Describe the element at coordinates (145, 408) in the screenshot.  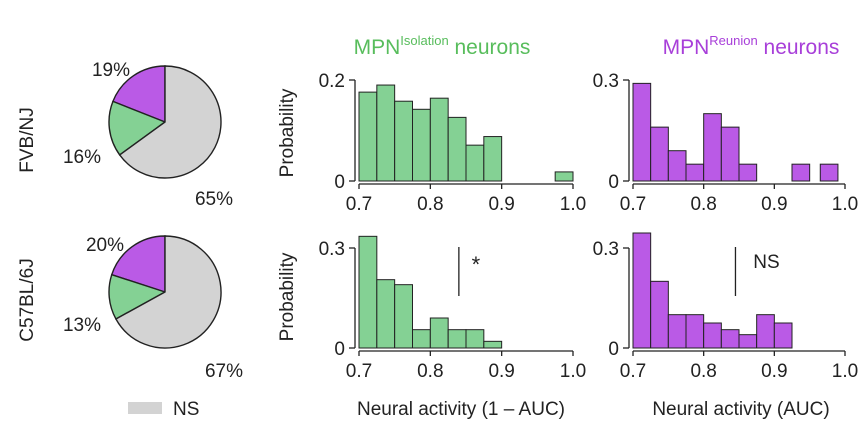
I see `ns-legend-swatch` at that location.